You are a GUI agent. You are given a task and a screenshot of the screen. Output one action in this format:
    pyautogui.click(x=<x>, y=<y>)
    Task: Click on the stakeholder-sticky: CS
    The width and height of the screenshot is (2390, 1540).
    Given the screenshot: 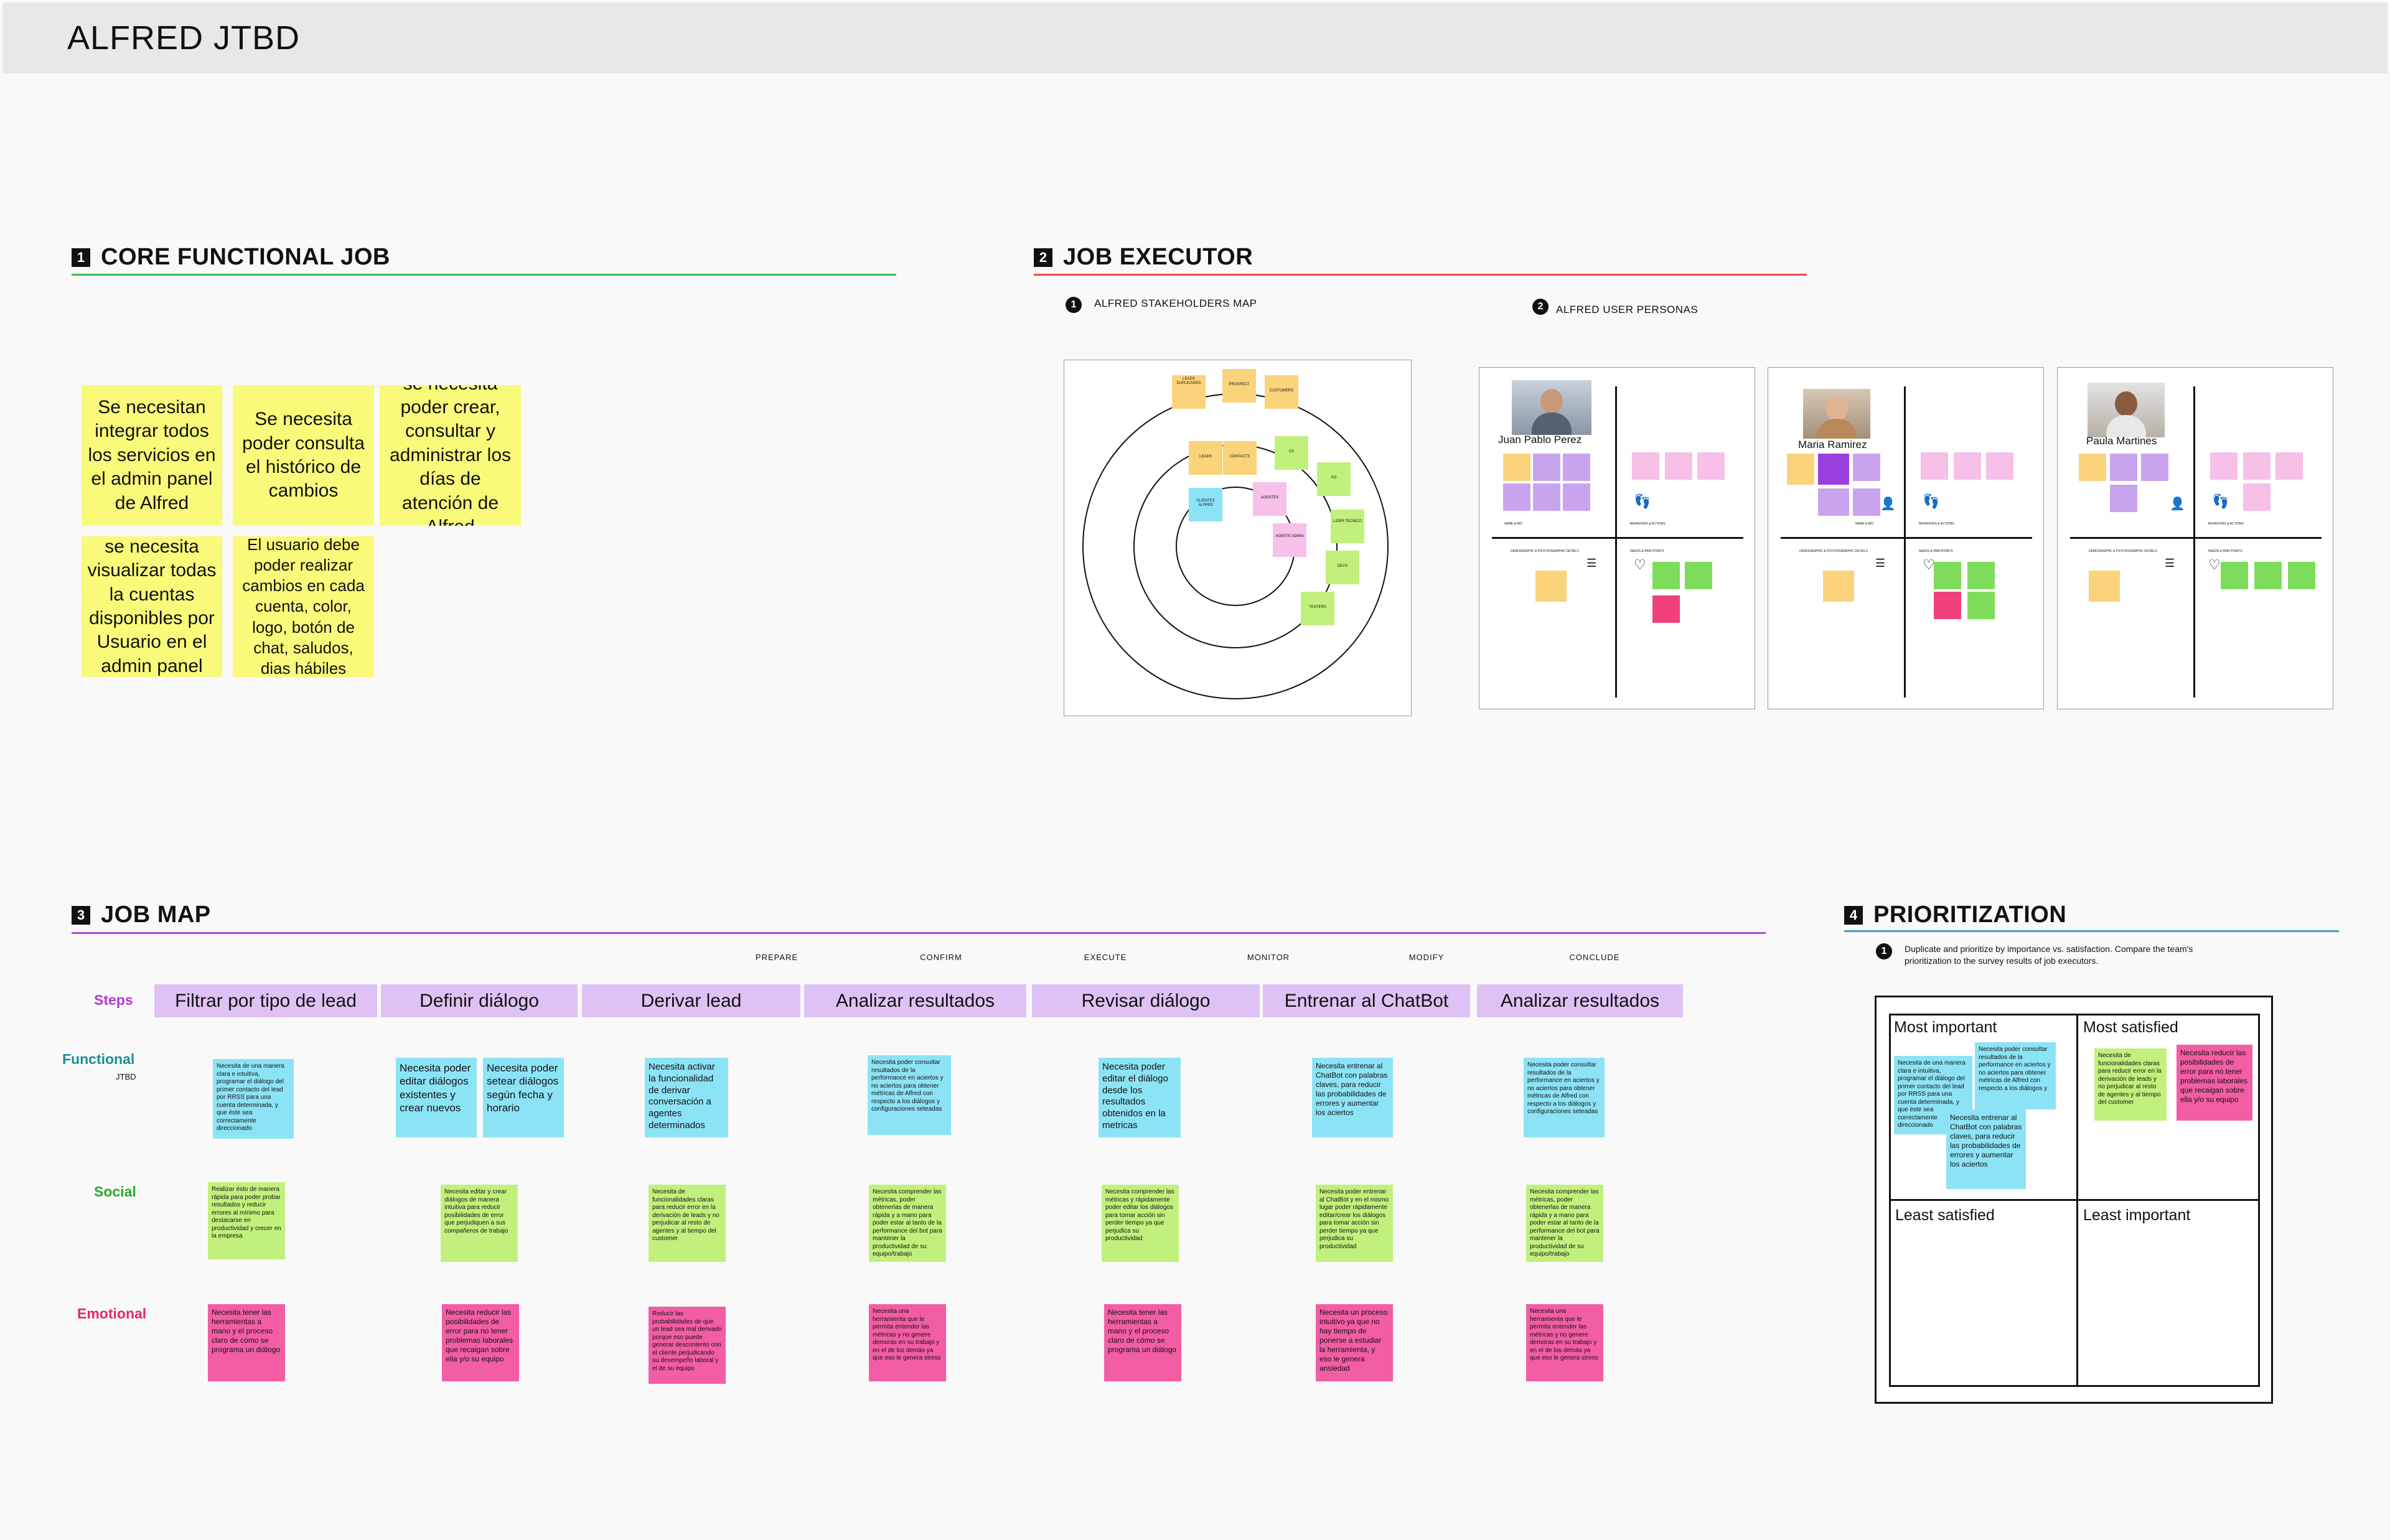 What is the action you would take?
    pyautogui.click(x=1291, y=453)
    